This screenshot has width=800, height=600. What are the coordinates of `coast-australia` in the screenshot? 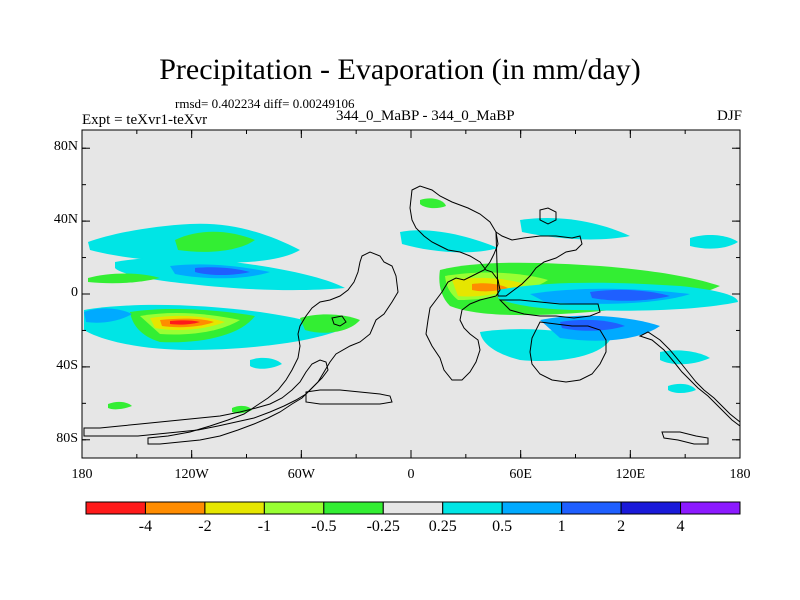 It's located at (568, 352).